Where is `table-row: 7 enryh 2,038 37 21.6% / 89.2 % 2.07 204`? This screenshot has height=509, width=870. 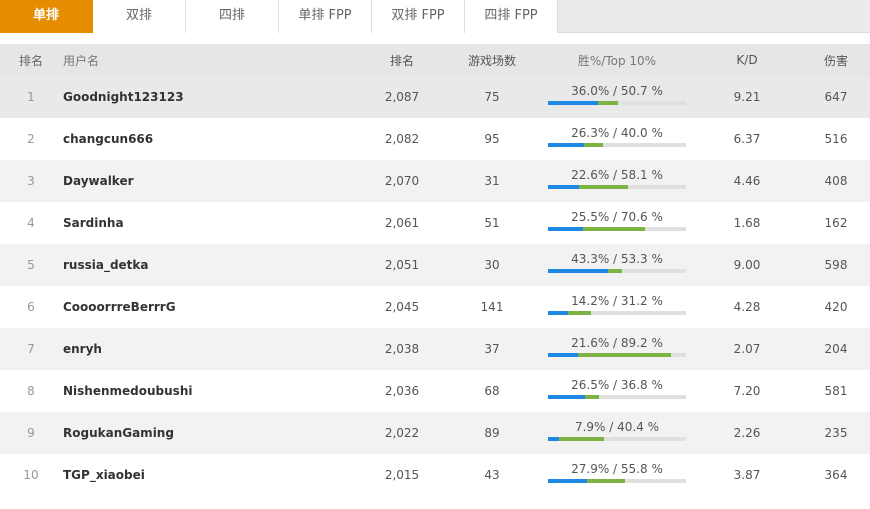
table-row: 7 enryh 2,038 37 21.6% / 89.2 % 2.07 204 is located at coordinates (435, 349).